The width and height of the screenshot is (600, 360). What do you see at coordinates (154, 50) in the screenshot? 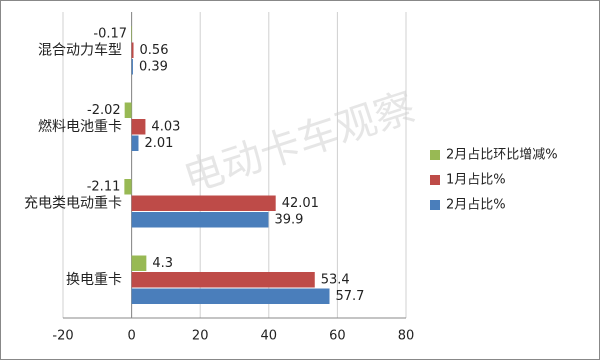
I see `data-label: 0.56` at bounding box center [154, 50].